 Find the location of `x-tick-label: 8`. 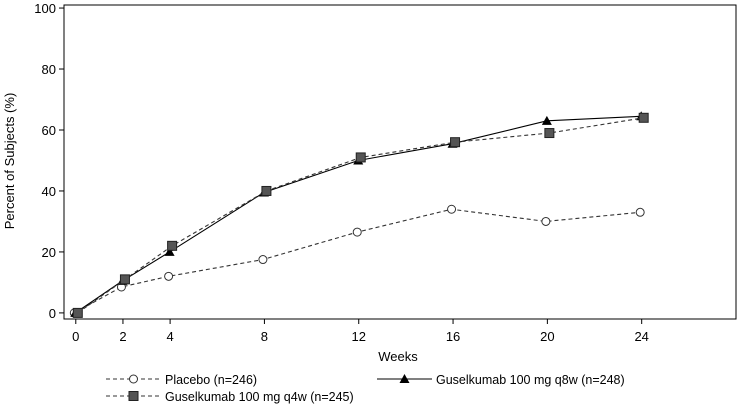

x-tick-label: 8 is located at coordinates (264, 336).